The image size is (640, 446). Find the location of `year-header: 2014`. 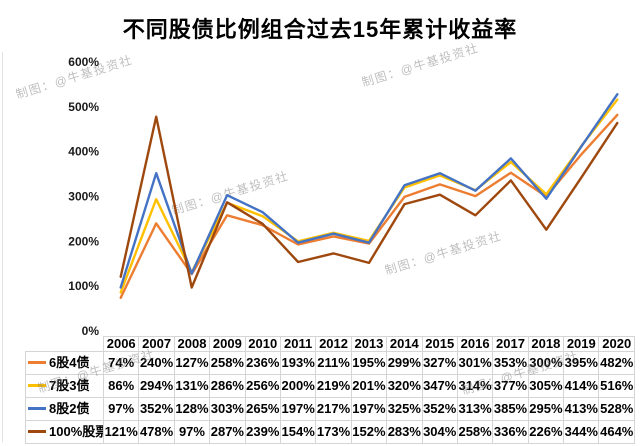

year-header: 2014 is located at coordinates (404, 344).